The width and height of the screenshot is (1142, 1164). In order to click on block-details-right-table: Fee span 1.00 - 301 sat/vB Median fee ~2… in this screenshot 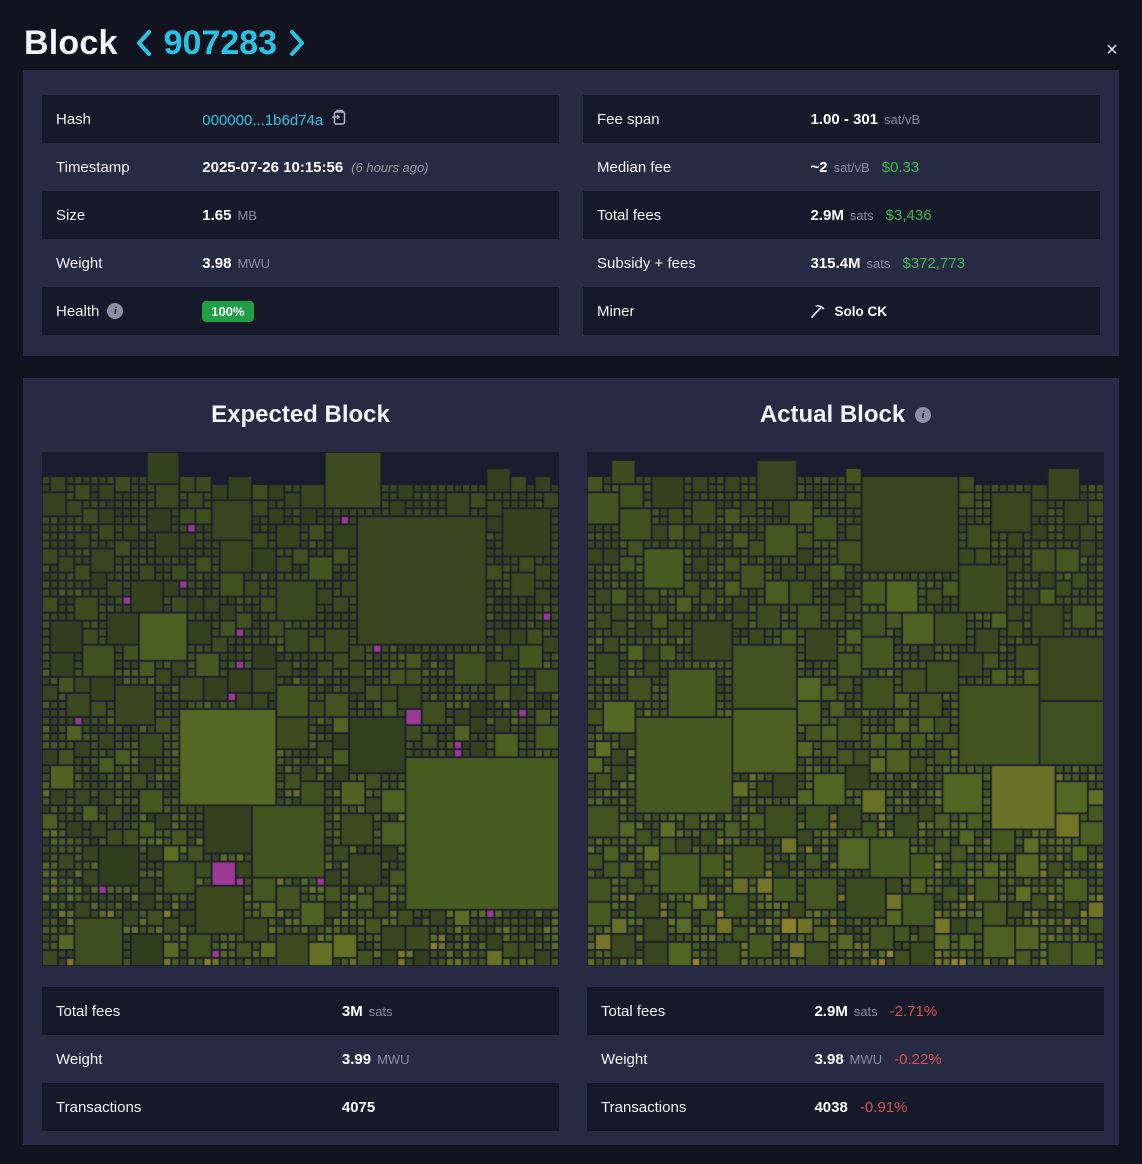, I will do `click(841, 215)`.